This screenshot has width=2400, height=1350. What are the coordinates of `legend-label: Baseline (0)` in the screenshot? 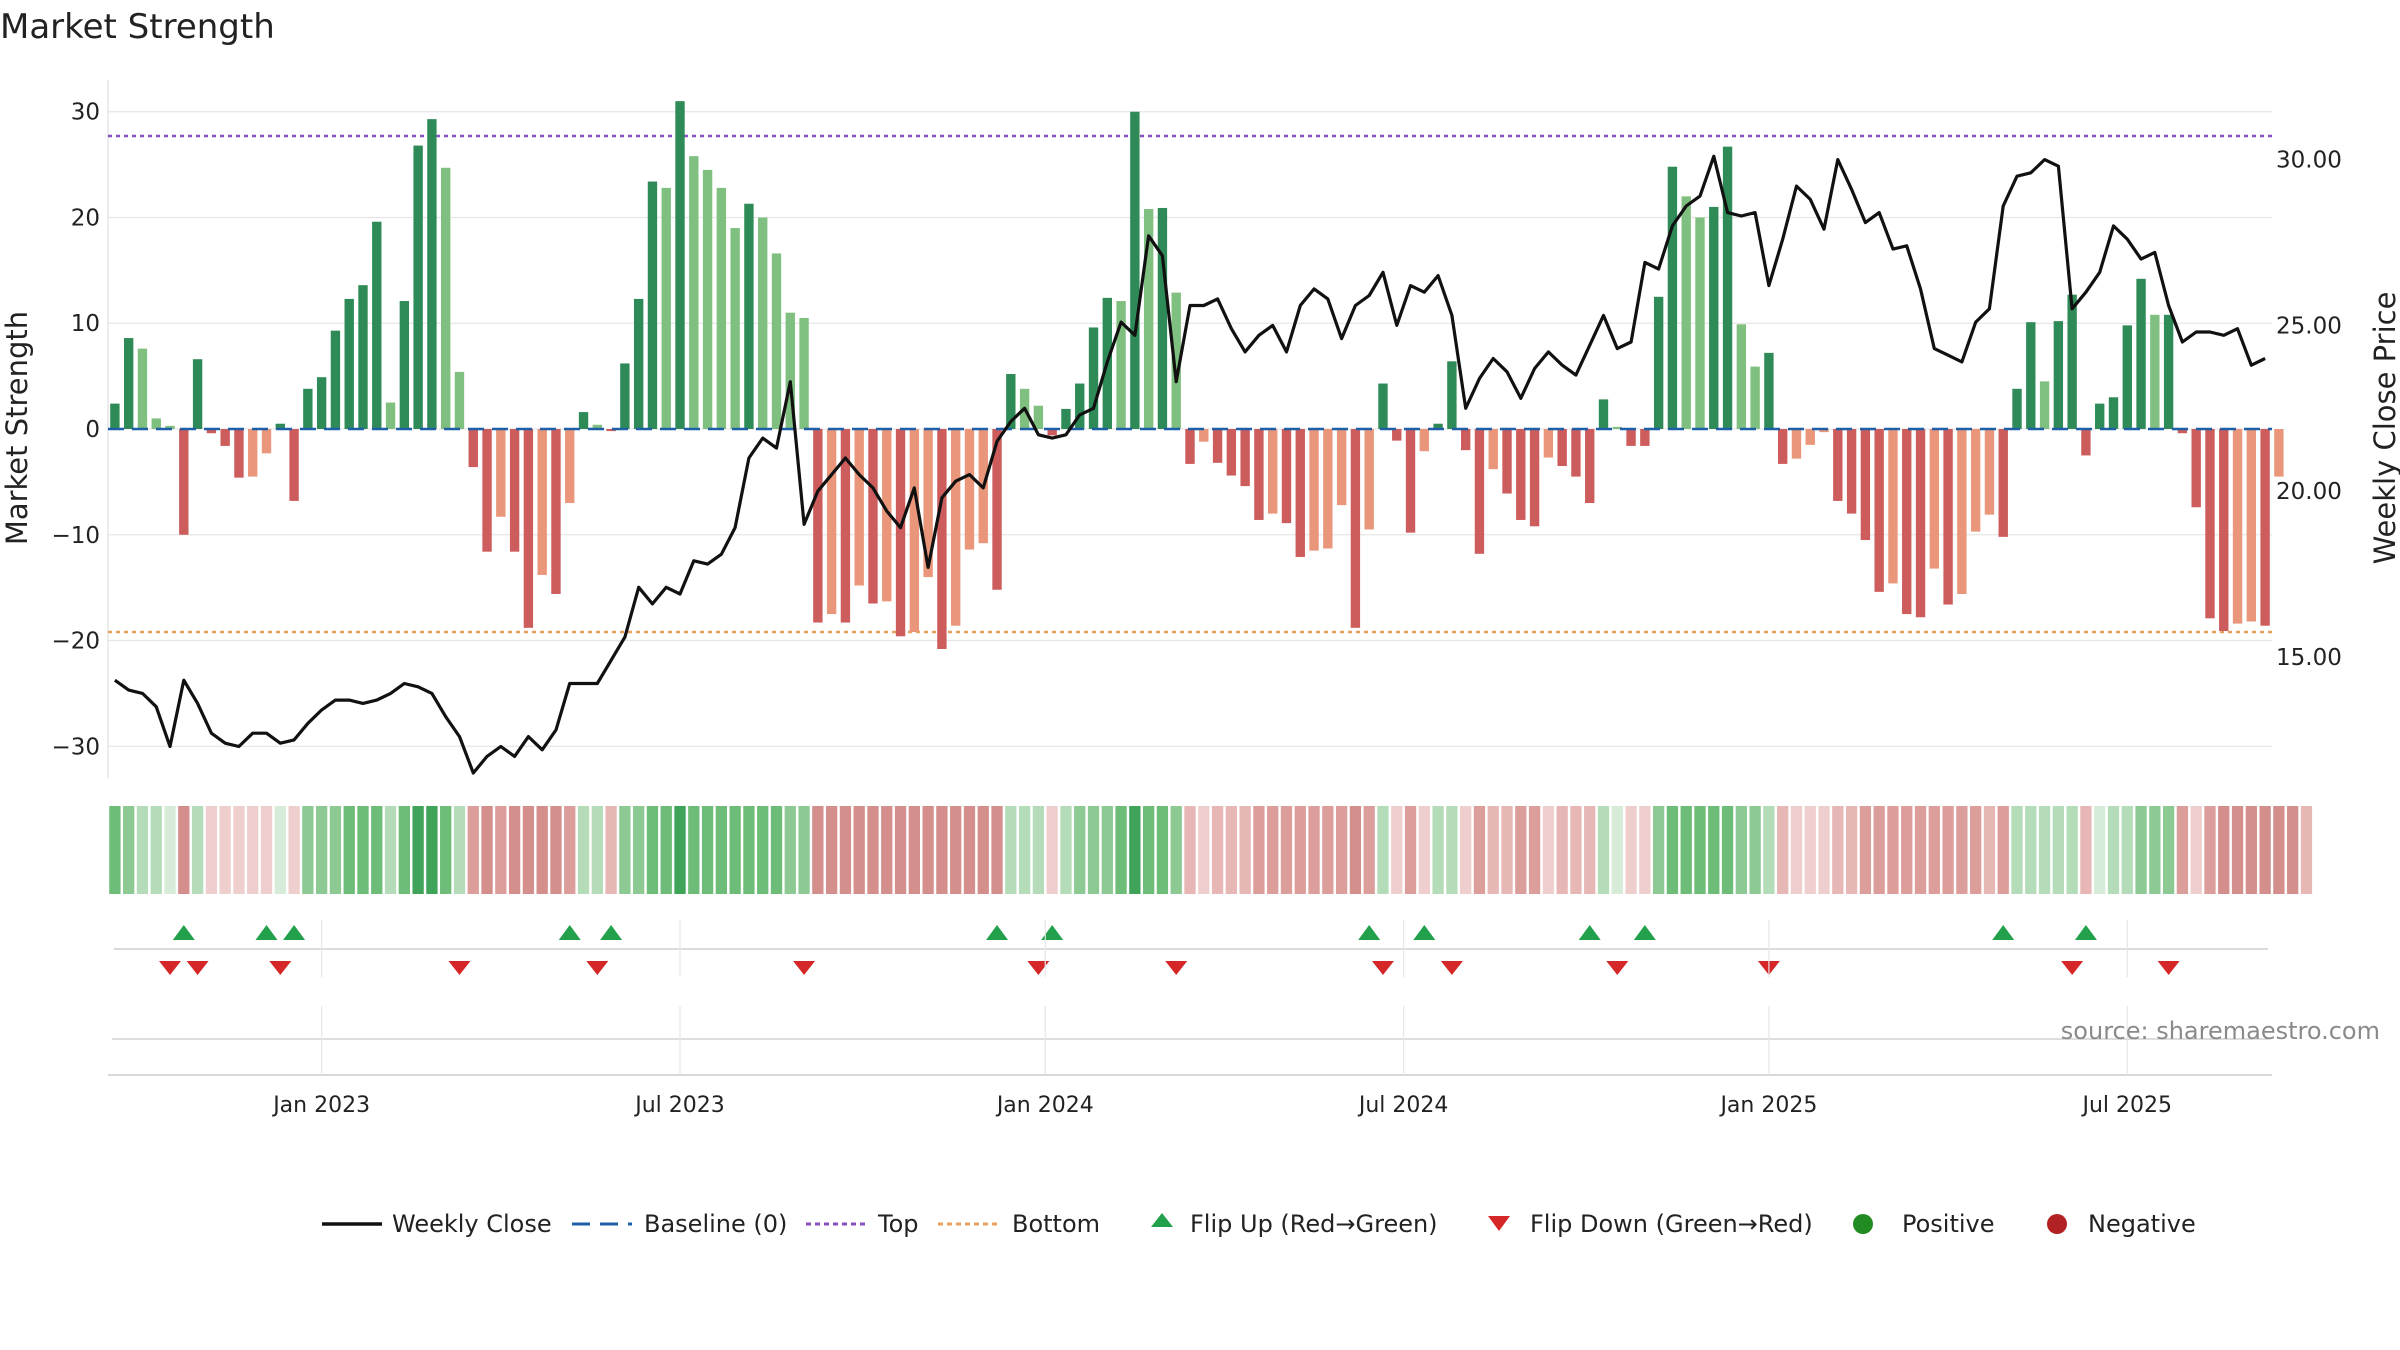 It's located at (715, 1224).